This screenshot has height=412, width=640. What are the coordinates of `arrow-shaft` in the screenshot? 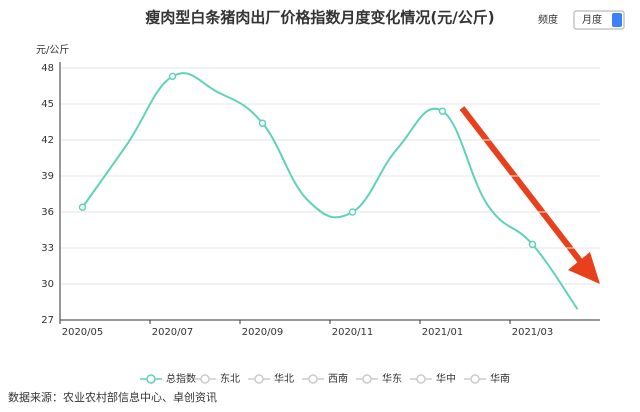 It's located at (523, 187).